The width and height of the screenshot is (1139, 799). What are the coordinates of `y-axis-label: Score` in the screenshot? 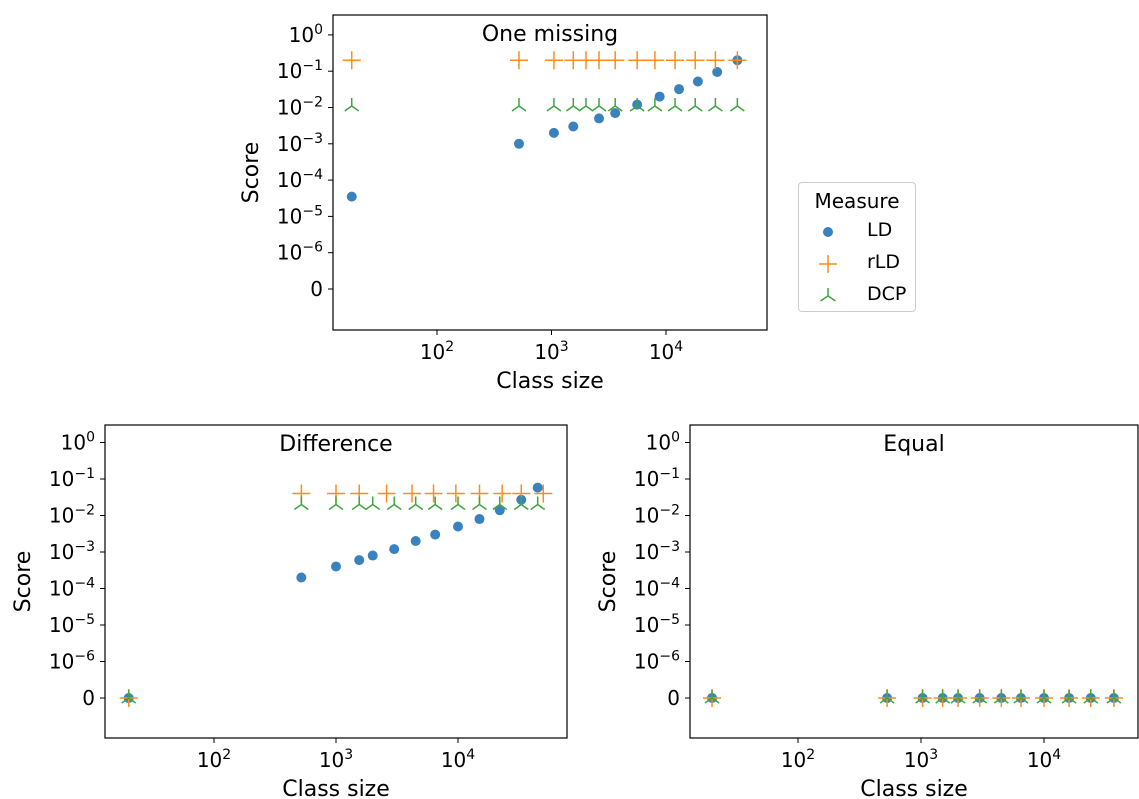 It's located at (23, 582).